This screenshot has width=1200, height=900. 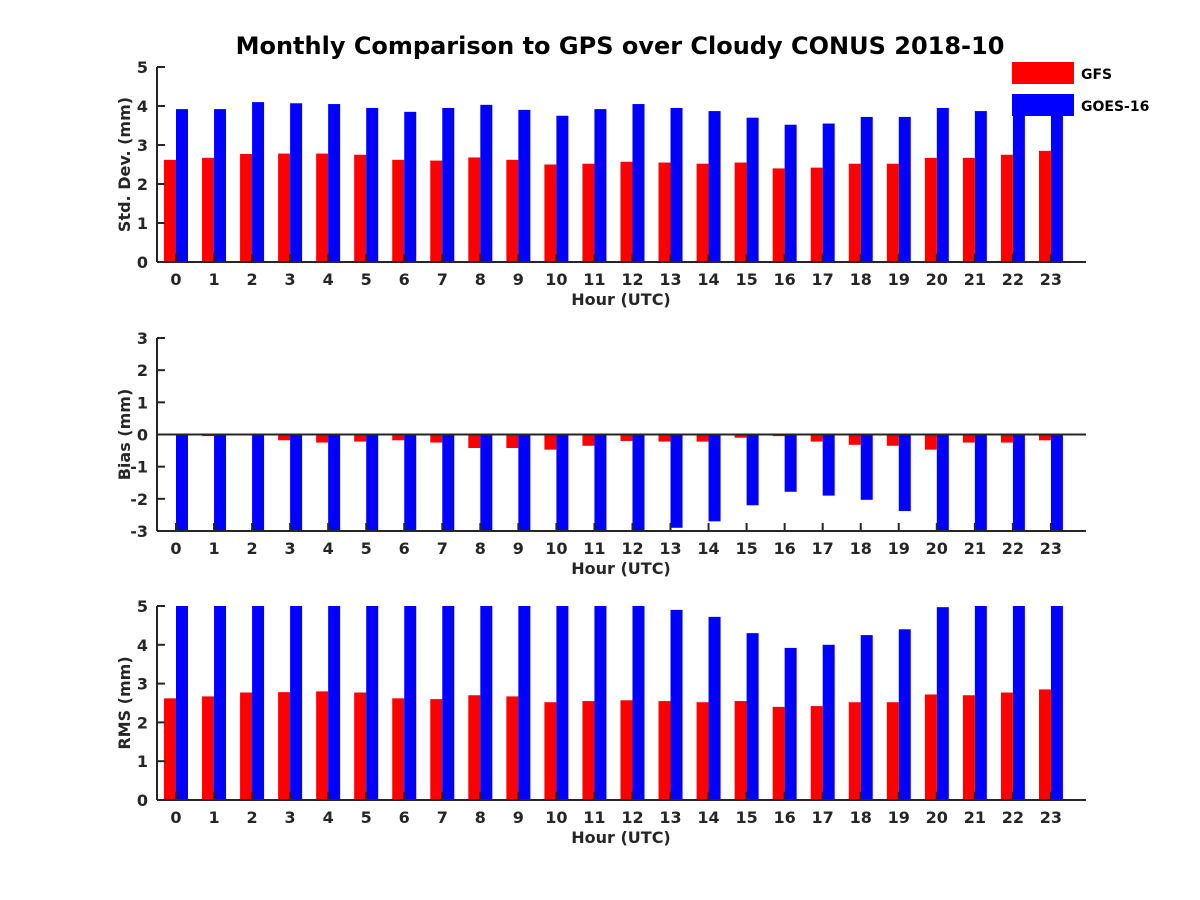 What do you see at coordinates (366, 279) in the screenshot?
I see `x-tick-label: 5` at bounding box center [366, 279].